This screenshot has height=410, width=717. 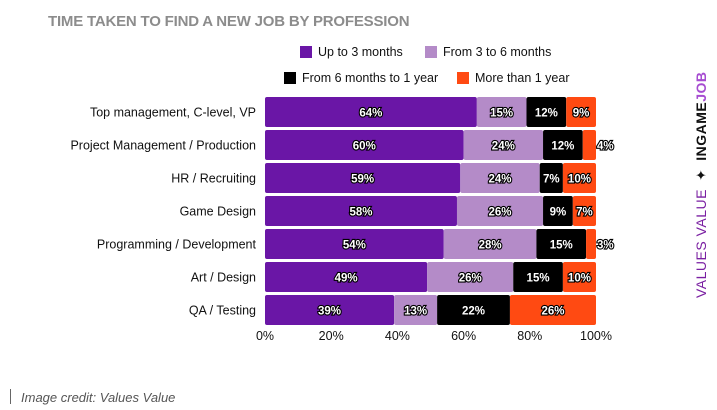 I want to click on x-tick-label: 60%, so click(x=463, y=336).